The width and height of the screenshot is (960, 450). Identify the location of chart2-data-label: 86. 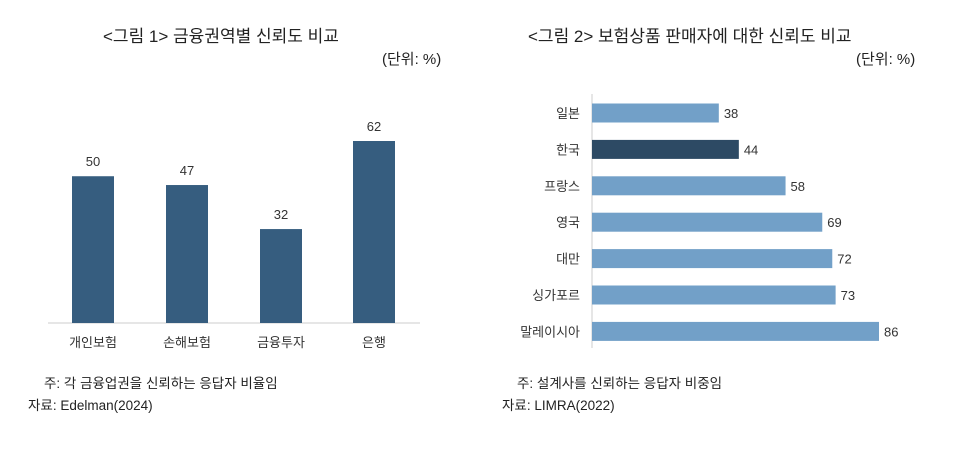
(891, 331).